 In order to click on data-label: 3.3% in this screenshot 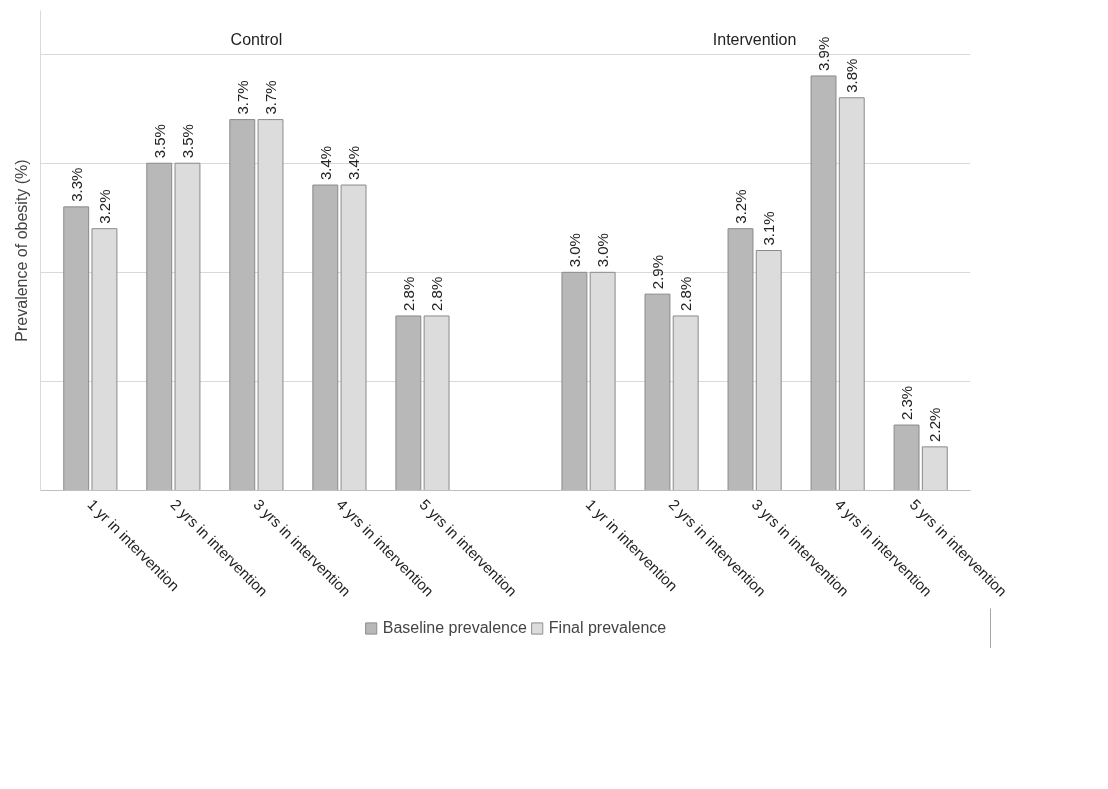, I will do `click(76, 184)`.